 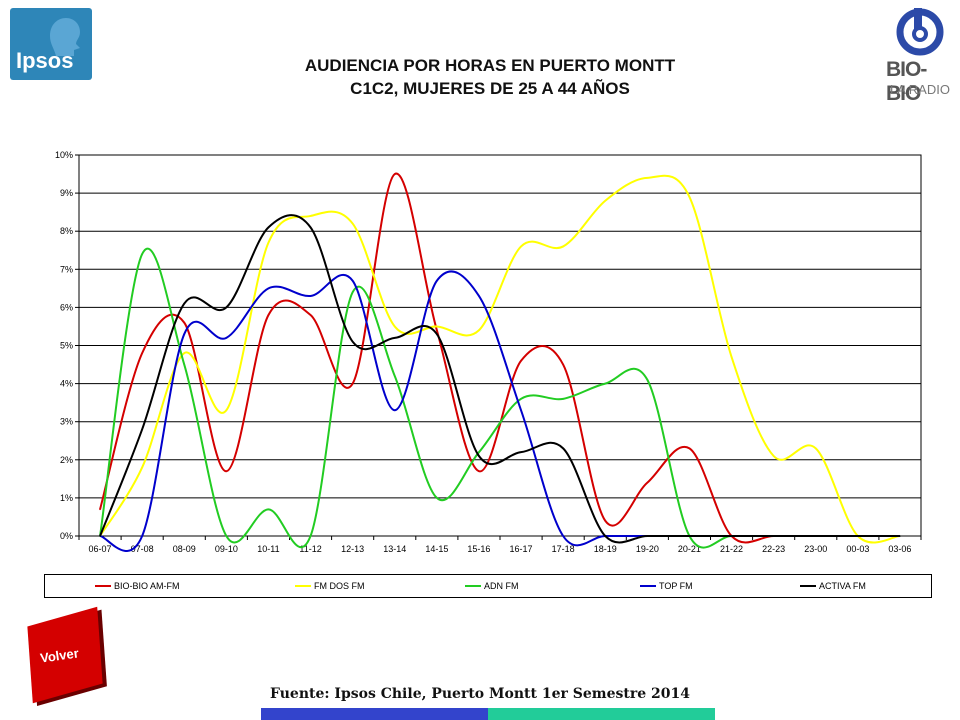 I want to click on footer-bar-blue, so click(x=374, y=714).